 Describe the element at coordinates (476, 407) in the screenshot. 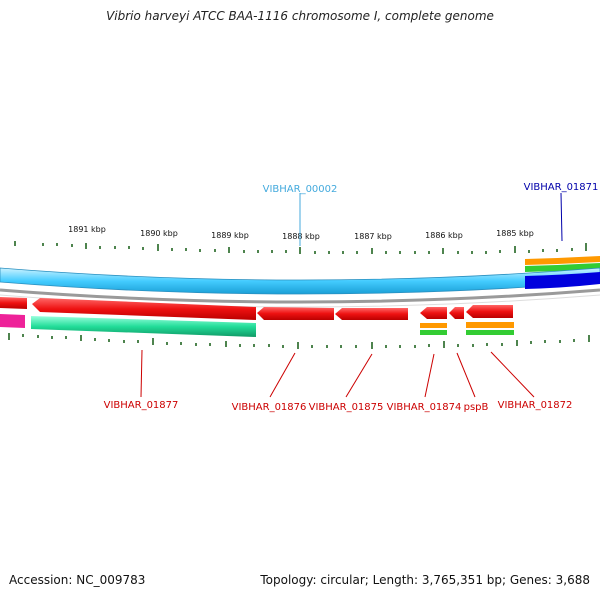

I see `label-pspb: pspB` at that location.